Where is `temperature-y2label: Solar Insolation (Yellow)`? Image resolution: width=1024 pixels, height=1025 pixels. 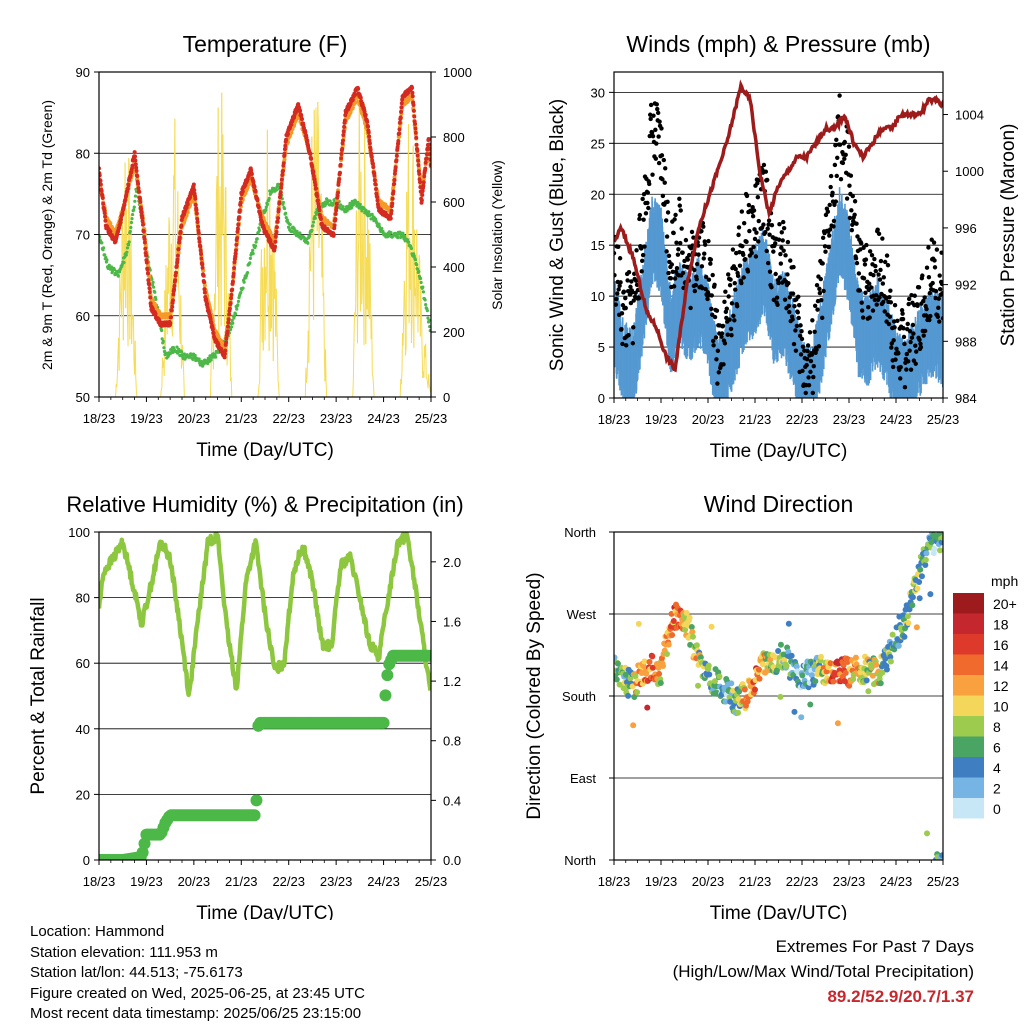 temperature-y2label: Solar Insolation (Yellow) is located at coordinates (497, 235).